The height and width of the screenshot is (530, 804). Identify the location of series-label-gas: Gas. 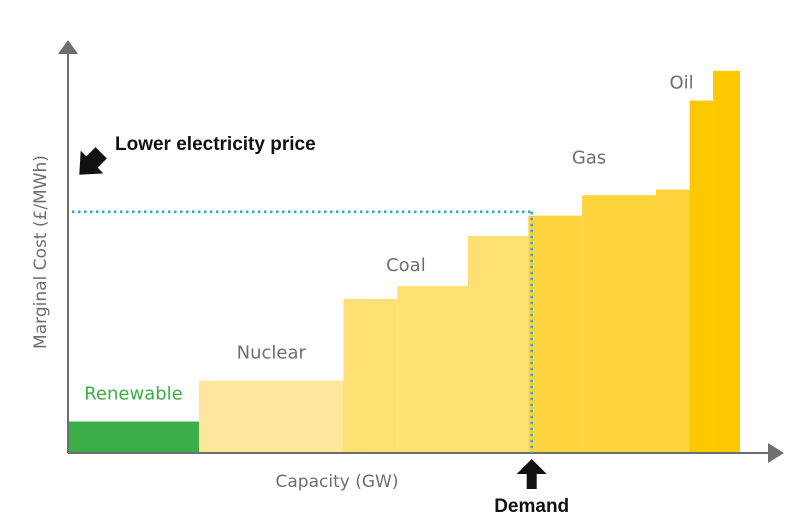
(589, 158).